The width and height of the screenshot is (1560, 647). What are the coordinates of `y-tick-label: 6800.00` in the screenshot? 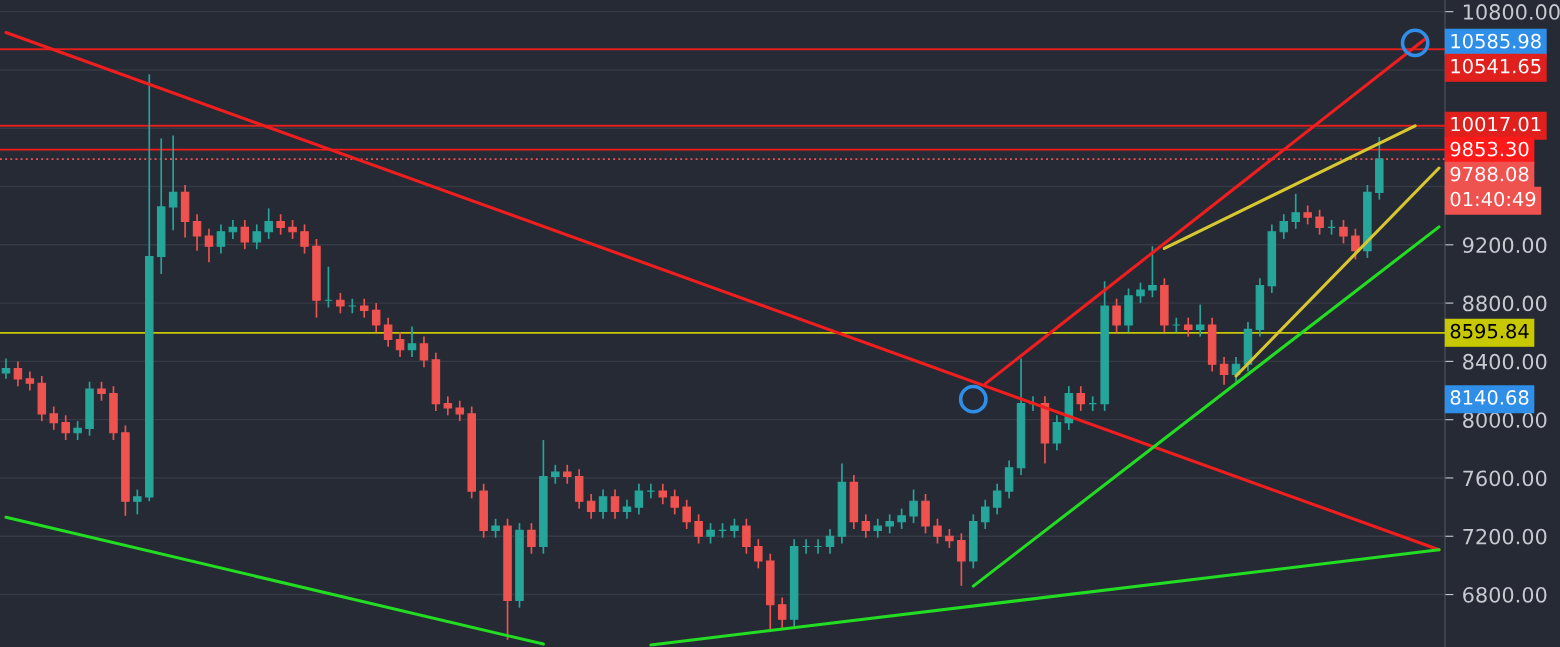 It's located at (1505, 594).